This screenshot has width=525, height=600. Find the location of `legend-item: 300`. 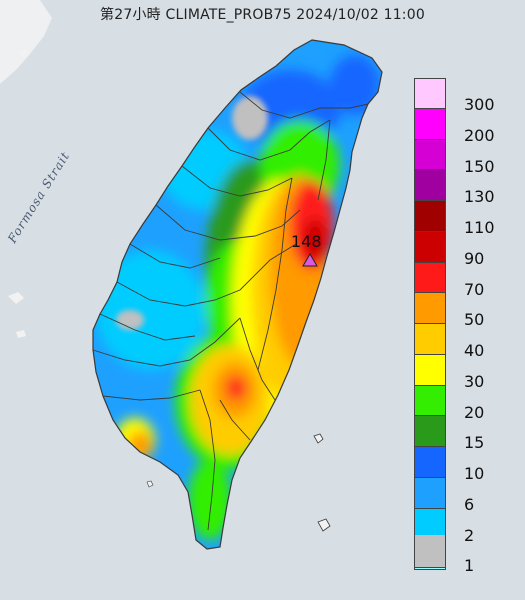

legend-item: 300 is located at coordinates (464, 96).